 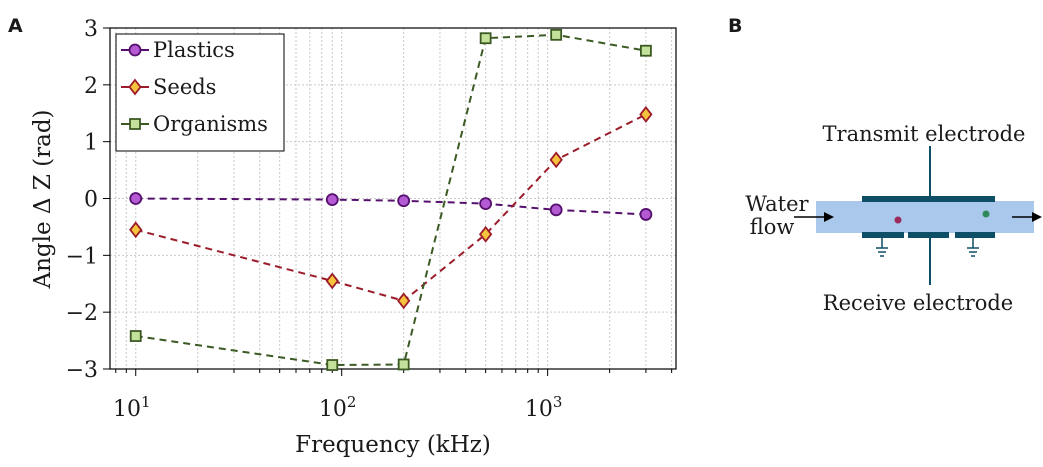 I want to click on x-axis-label: Frequency (kHz), so click(x=393, y=445).